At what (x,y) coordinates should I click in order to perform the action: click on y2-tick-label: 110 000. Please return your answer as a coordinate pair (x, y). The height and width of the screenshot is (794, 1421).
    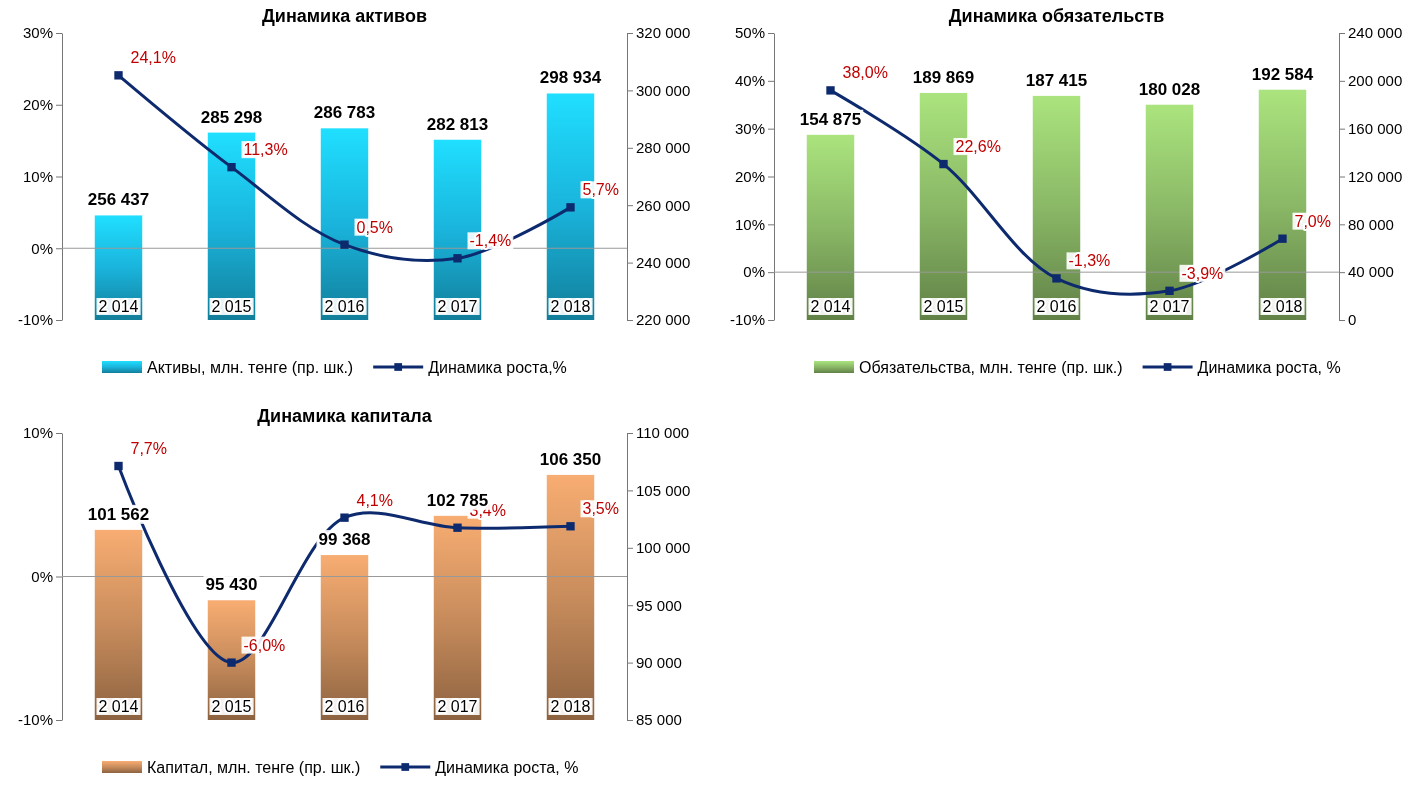
    Looking at the image, I should click on (663, 433).